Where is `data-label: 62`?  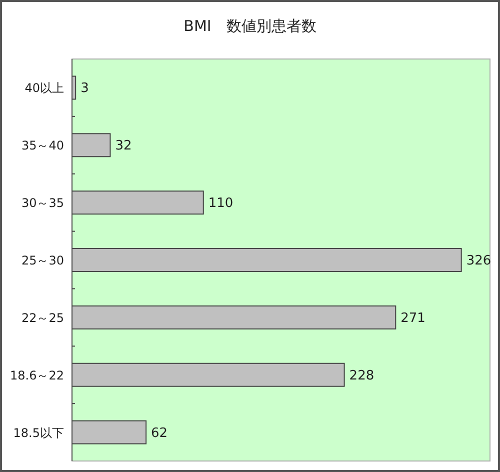 data-label: 62 is located at coordinates (159, 433).